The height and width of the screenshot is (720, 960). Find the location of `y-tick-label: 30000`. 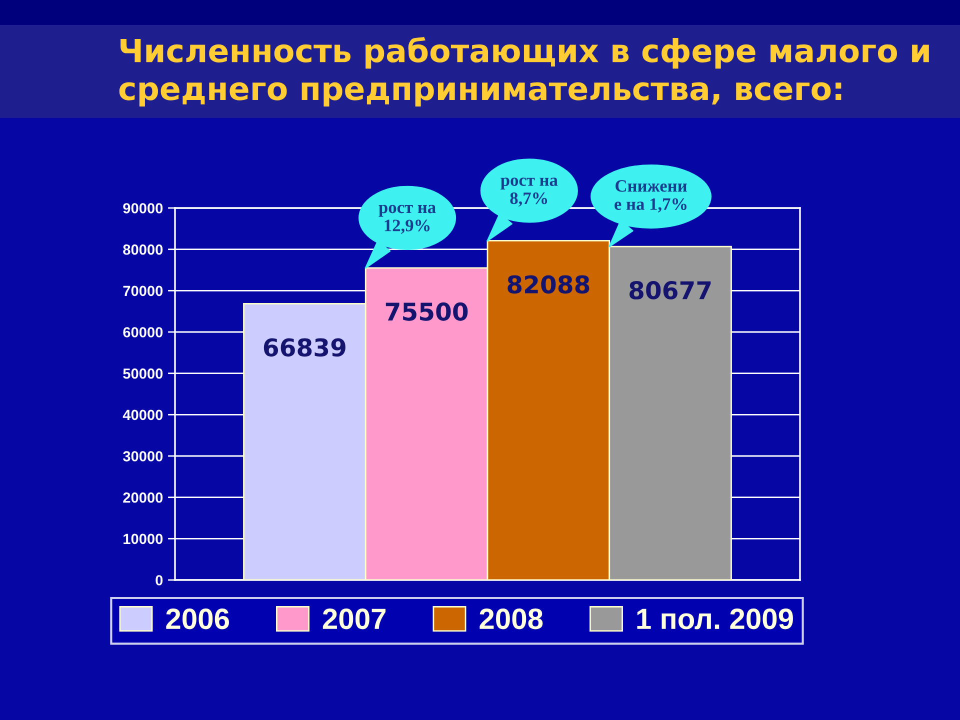

y-tick-label: 30000 is located at coordinates (142, 456).